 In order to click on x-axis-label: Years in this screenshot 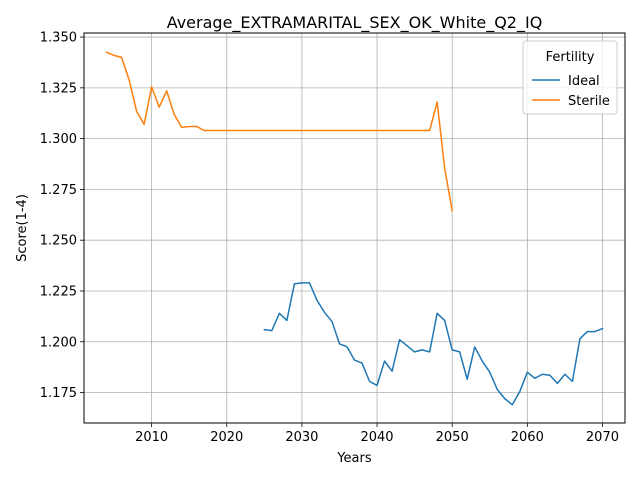, I will do `click(354, 458)`.